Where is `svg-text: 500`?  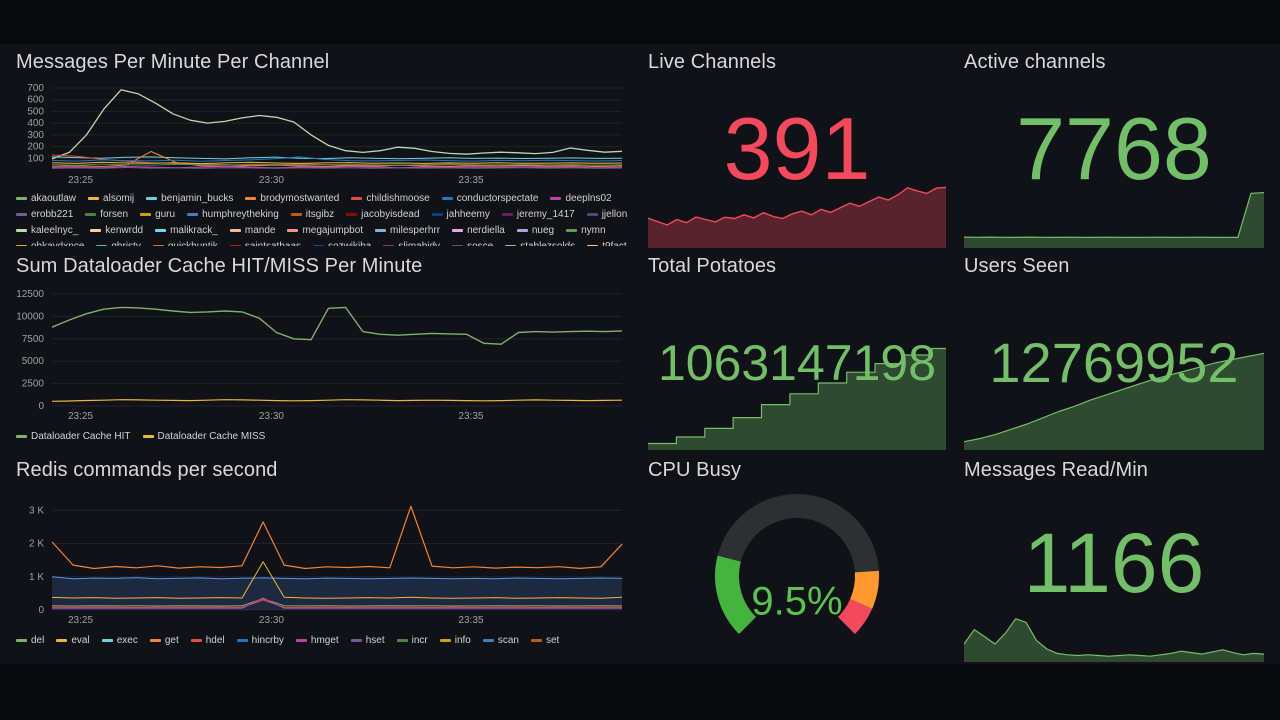 svg-text: 500 is located at coordinates (35, 111).